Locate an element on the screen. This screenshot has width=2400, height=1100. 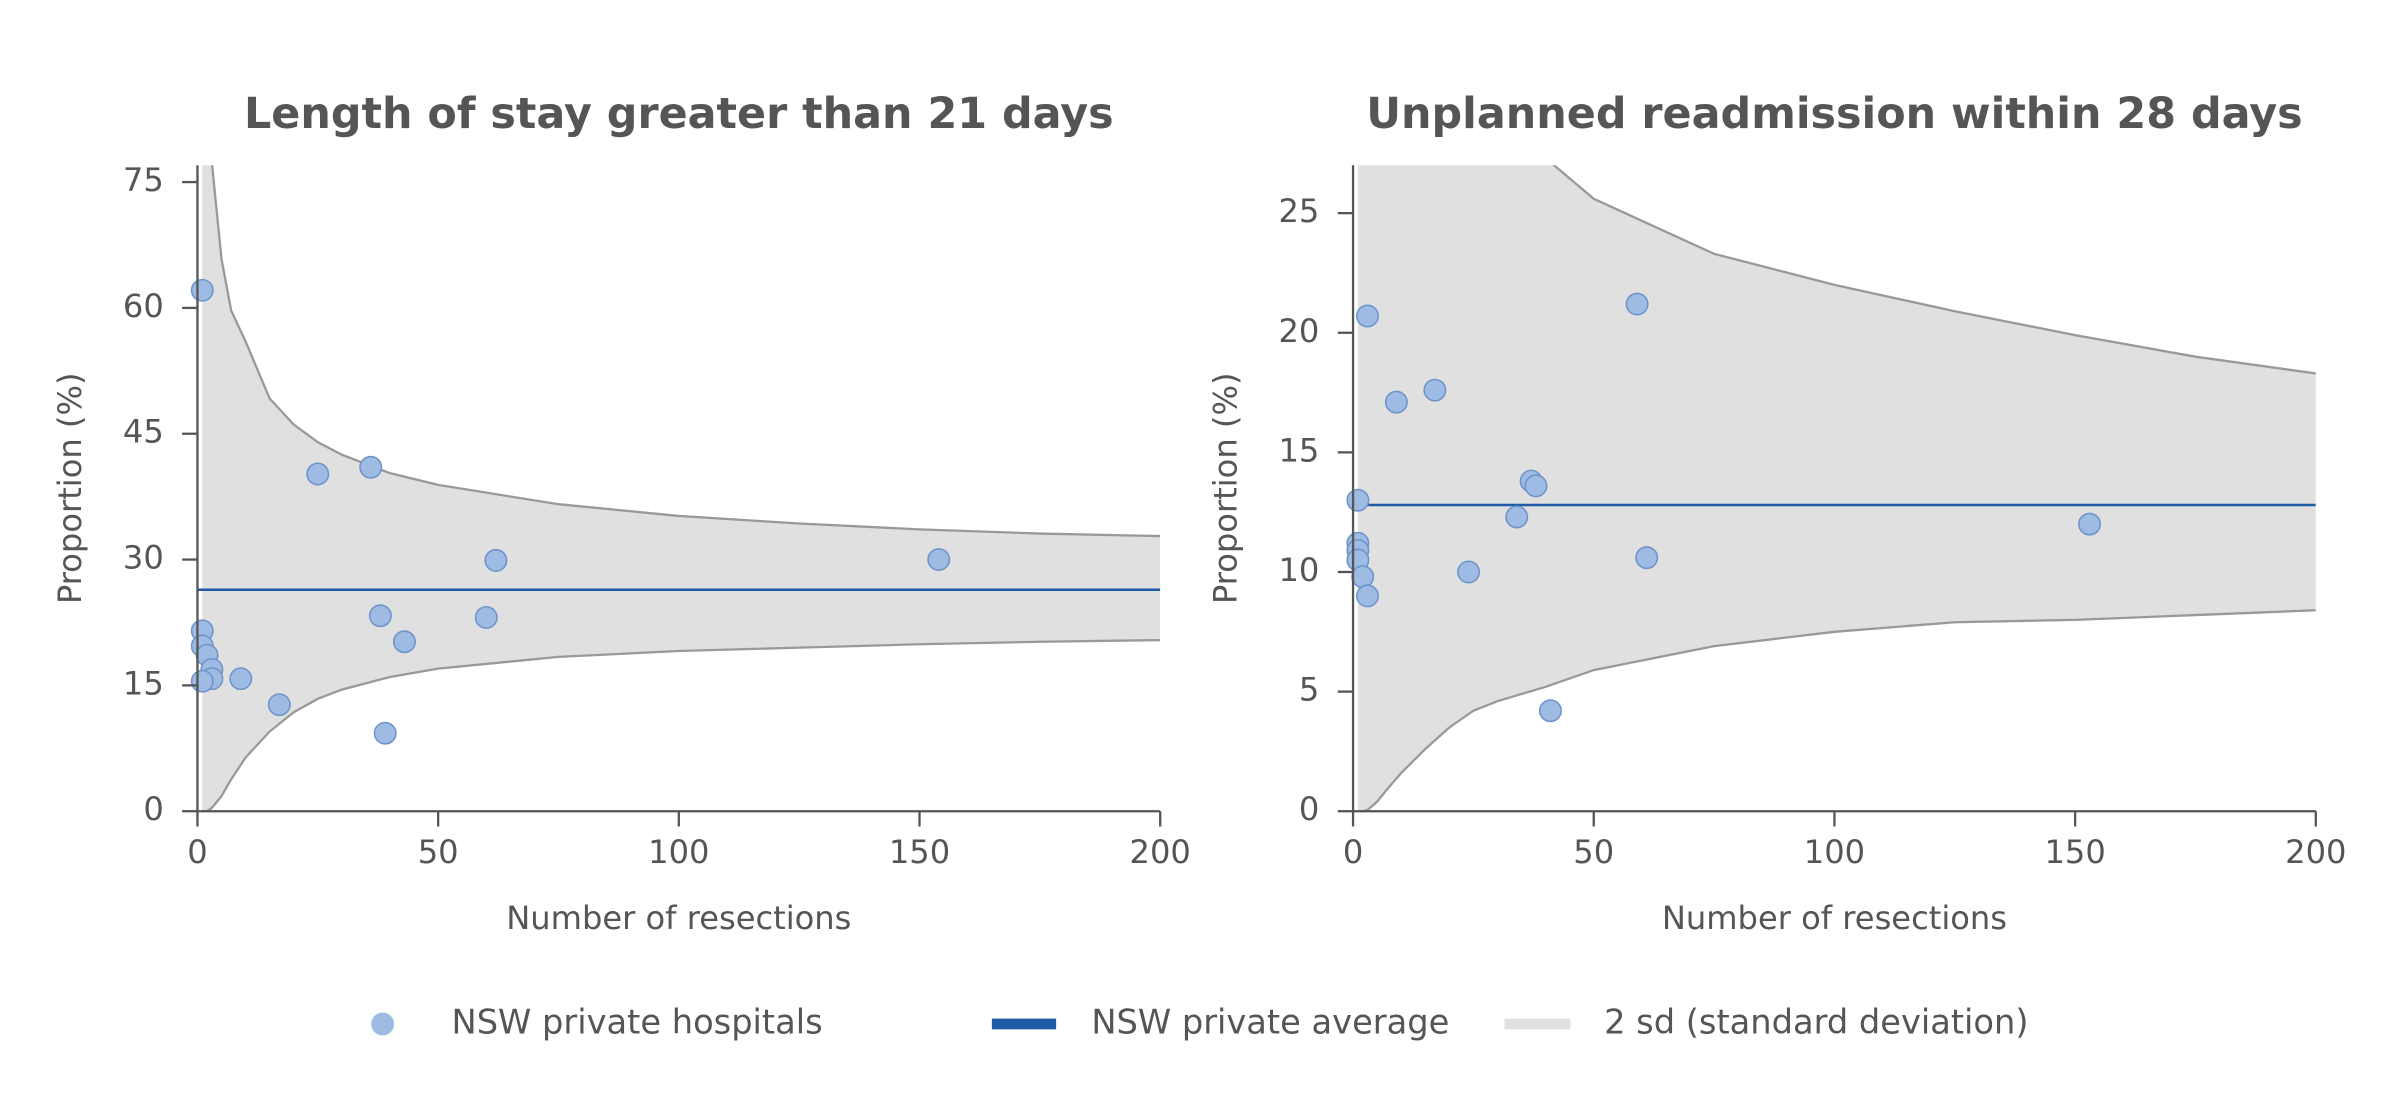
legend-label: NSW private hospitals is located at coordinates (637, 1021).